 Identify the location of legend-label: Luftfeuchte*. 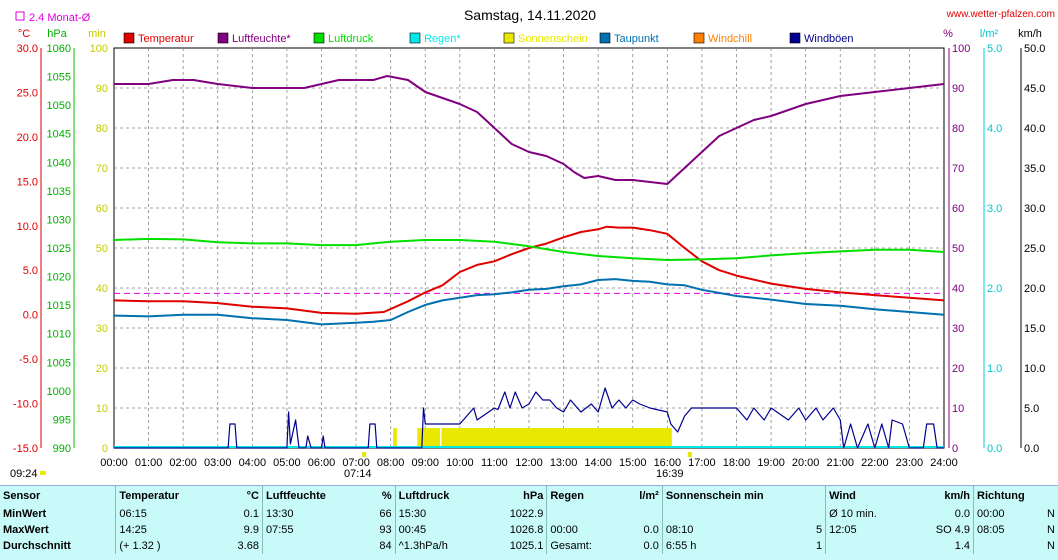
(261, 39).